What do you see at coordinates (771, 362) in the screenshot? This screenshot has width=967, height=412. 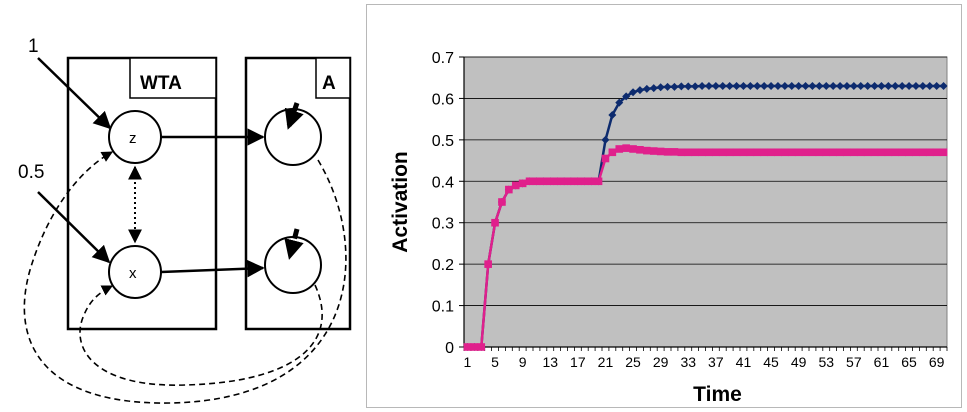 I see `x-tick-label: 45` at bounding box center [771, 362].